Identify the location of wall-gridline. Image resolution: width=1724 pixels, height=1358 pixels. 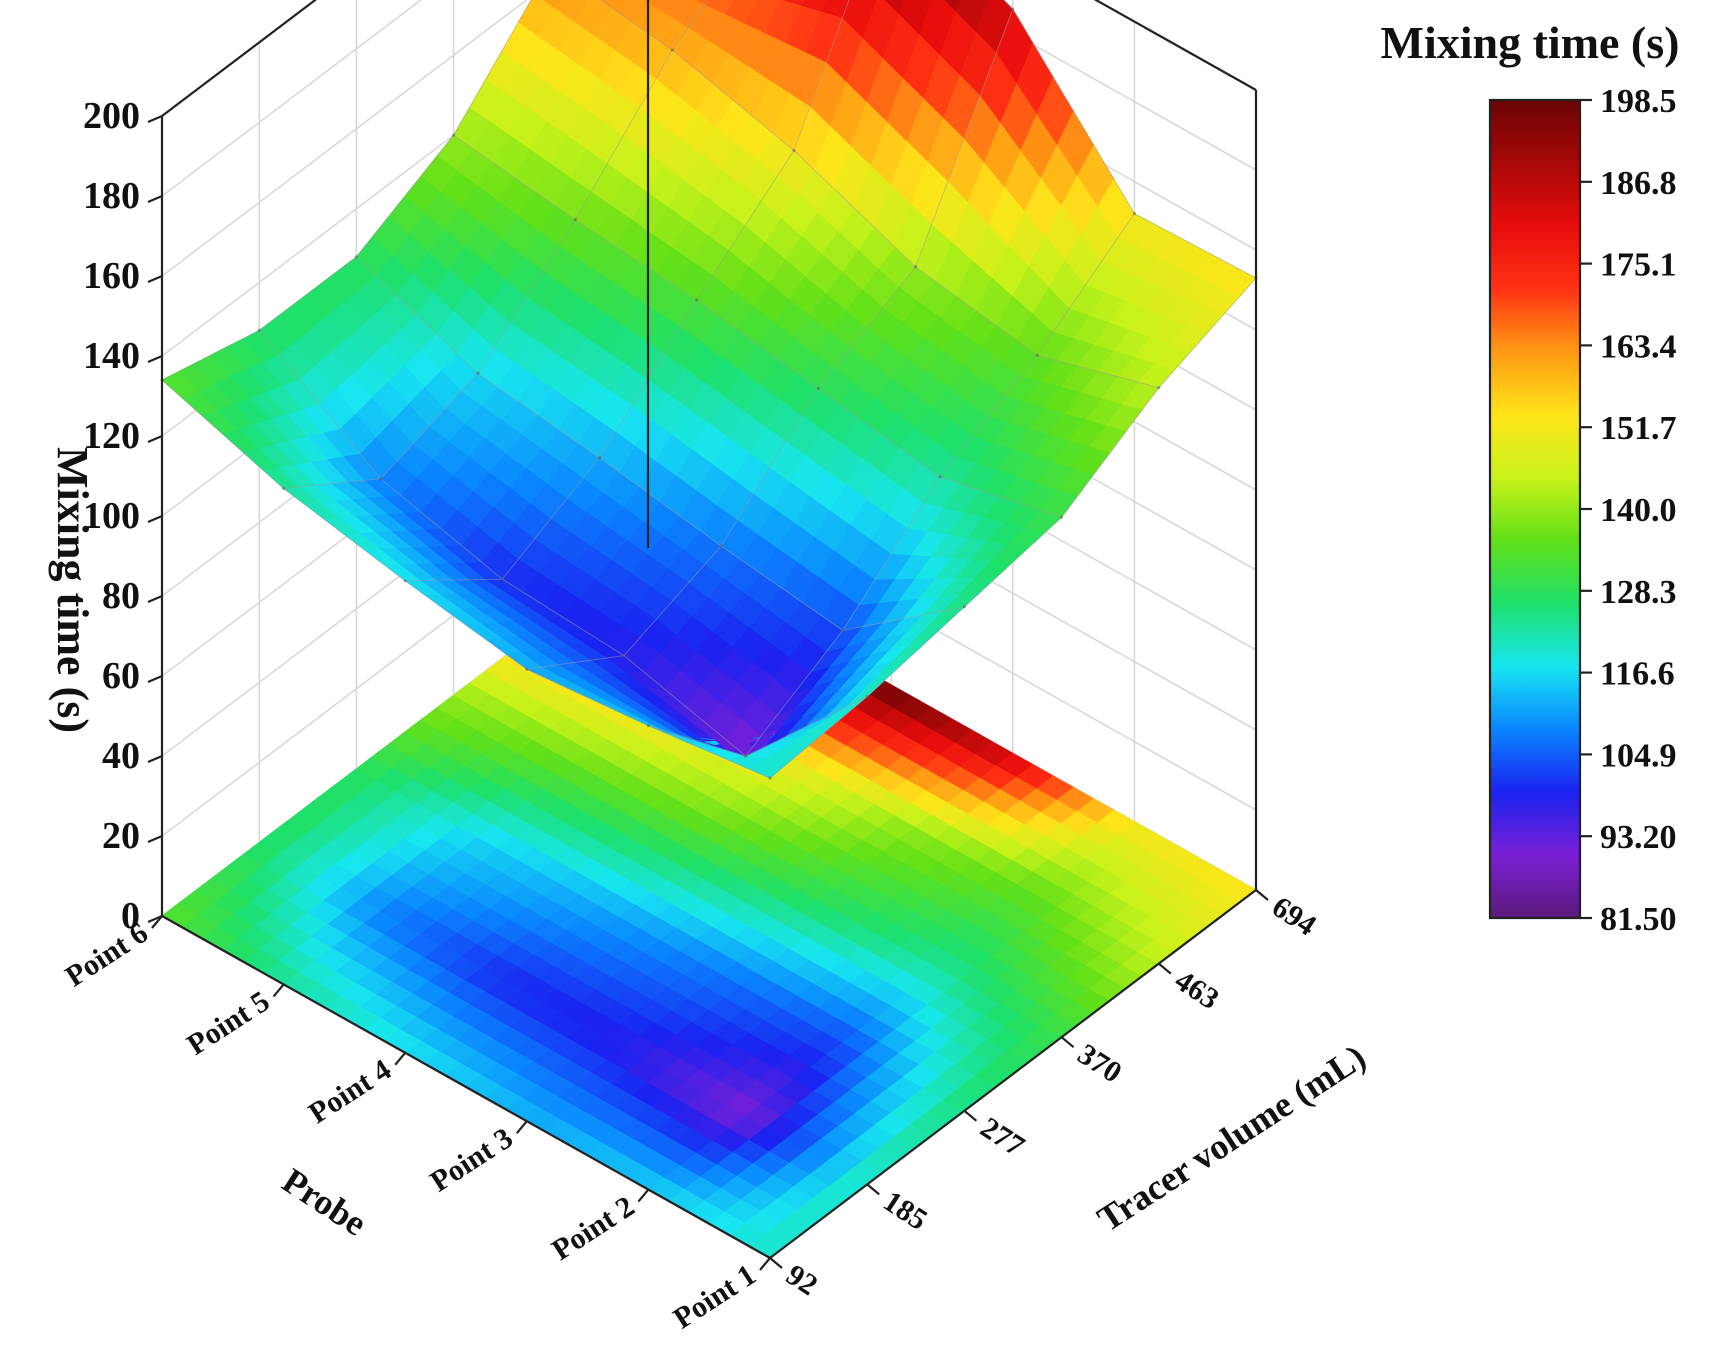
(709, 98).